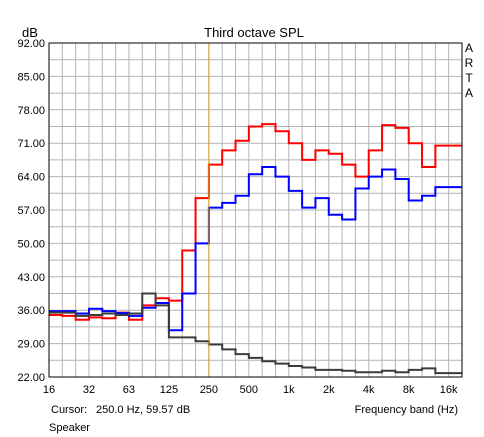 Image resolution: width=484 pixels, height=437 pixels. Describe the element at coordinates (31, 378) in the screenshot. I see `y-tick-label: 22.00` at that location.